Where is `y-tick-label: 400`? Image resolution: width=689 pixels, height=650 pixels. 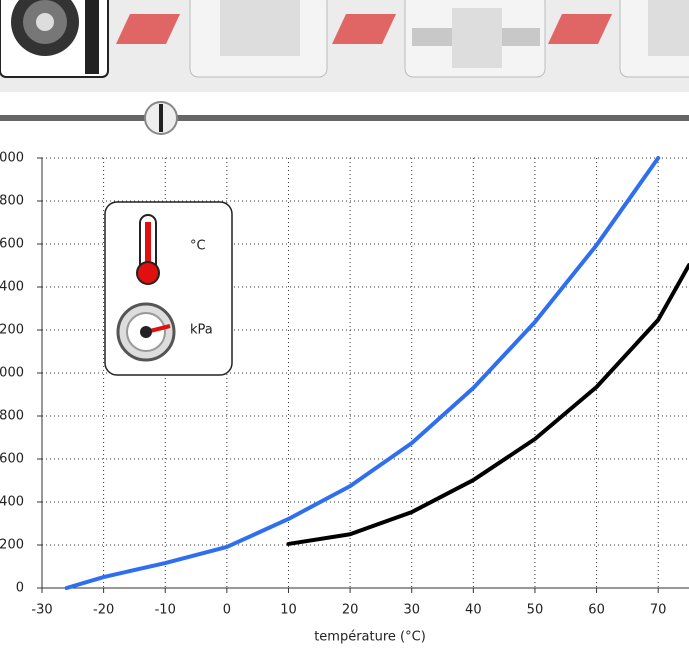 y-tick-label: 400 is located at coordinates (12, 502).